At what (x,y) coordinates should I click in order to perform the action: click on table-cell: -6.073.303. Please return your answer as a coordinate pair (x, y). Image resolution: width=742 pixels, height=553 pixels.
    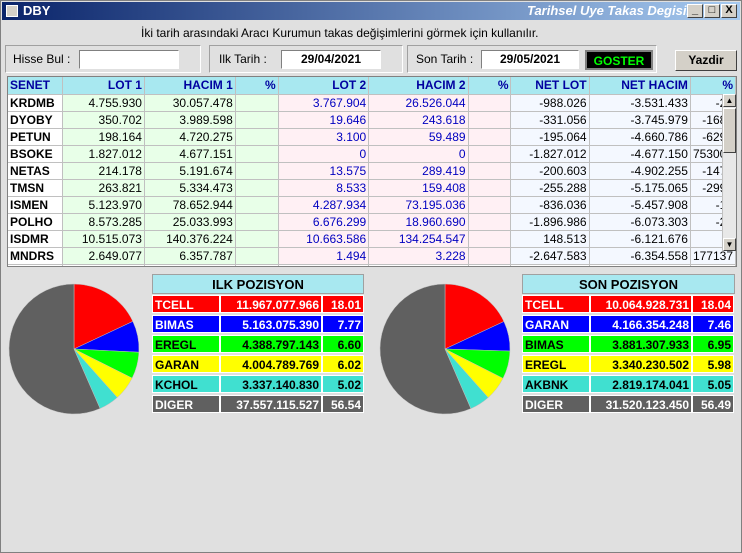
    Looking at the image, I should click on (640, 222).